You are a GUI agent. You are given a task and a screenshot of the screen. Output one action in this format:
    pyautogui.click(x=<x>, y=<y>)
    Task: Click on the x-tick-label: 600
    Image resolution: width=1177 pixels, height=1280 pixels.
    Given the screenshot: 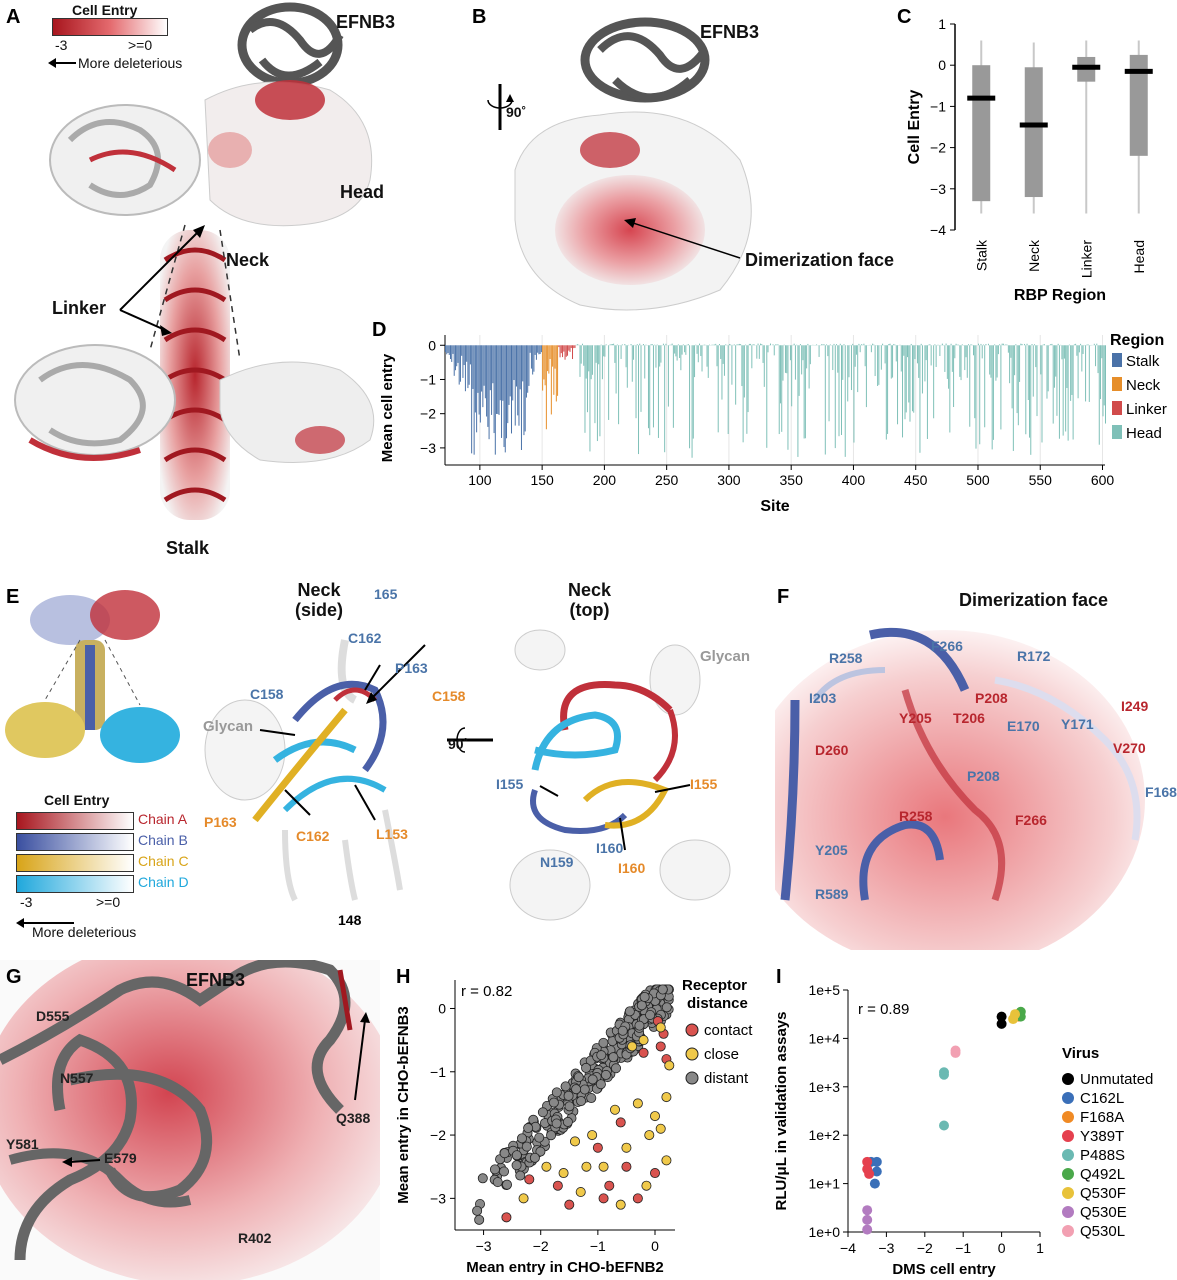 What is the action you would take?
    pyautogui.click(x=1103, y=480)
    